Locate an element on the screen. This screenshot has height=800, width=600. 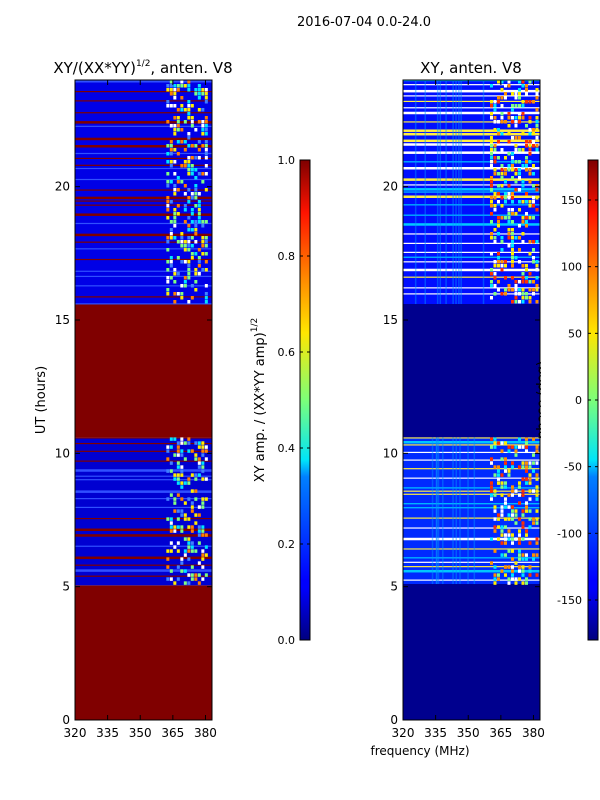
amp-ytick-label: 20 is located at coordinates (62, 187).